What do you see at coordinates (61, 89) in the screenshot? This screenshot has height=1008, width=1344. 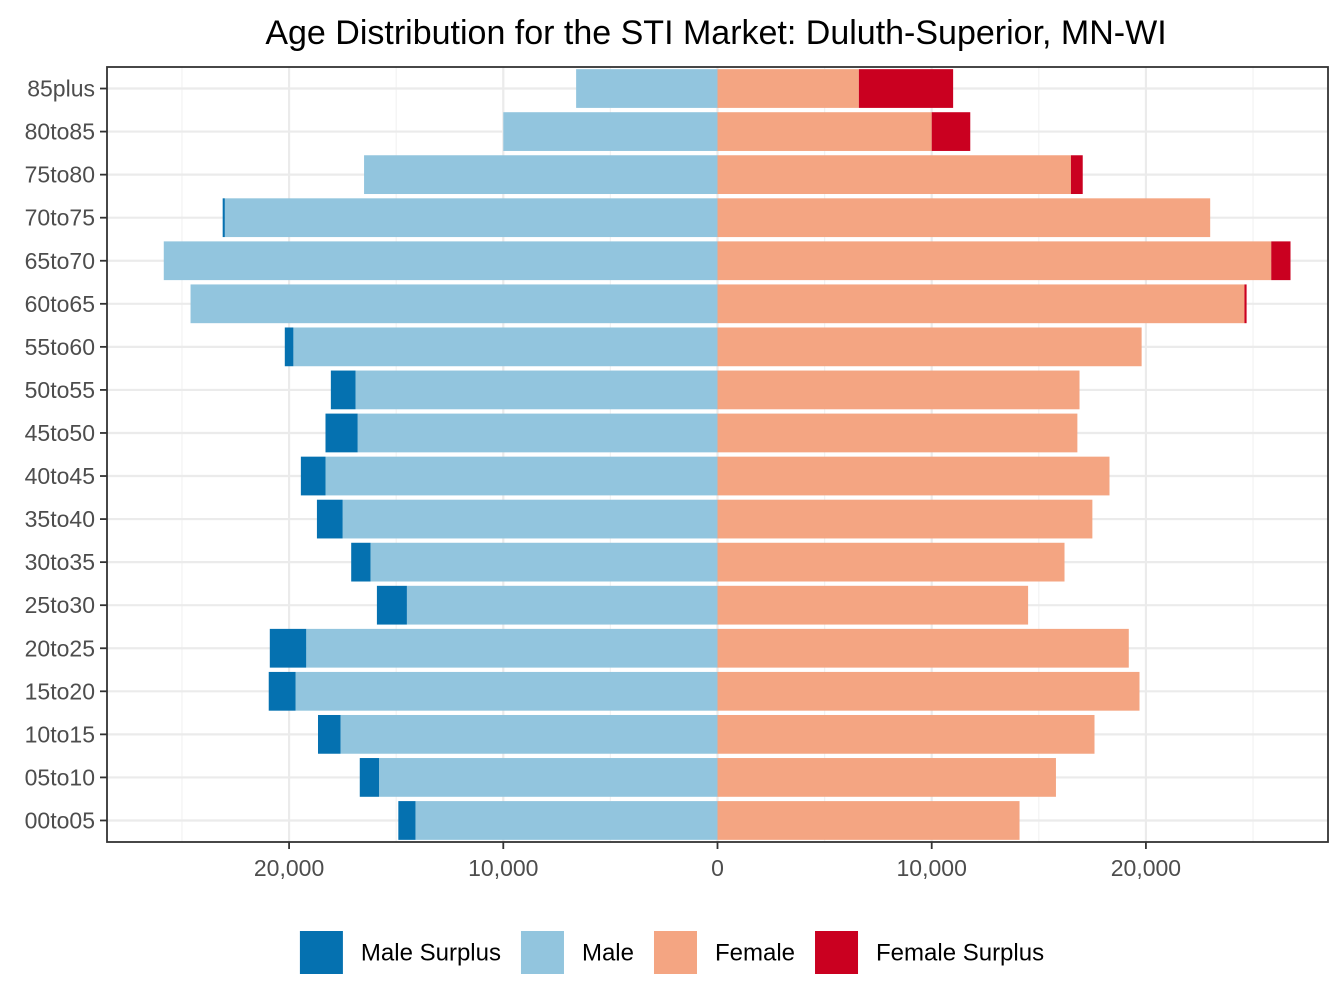 I see `y-tick-label: 85plus` at bounding box center [61, 89].